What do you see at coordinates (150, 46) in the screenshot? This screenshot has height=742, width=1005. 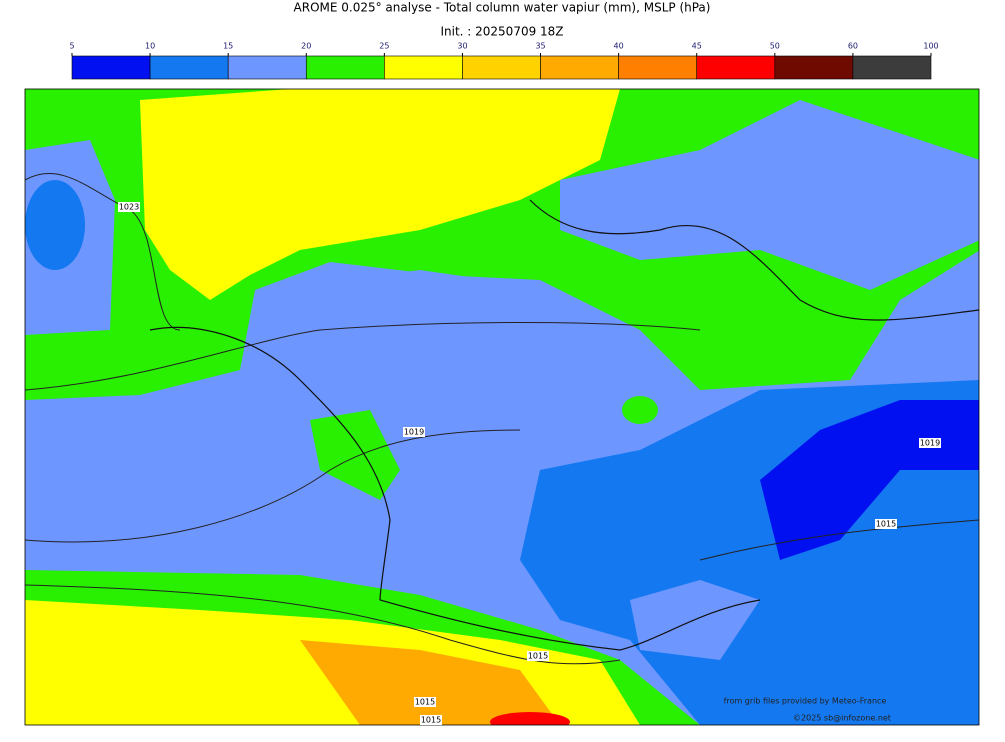 I see `colorbar-tick-label: 10` at bounding box center [150, 46].